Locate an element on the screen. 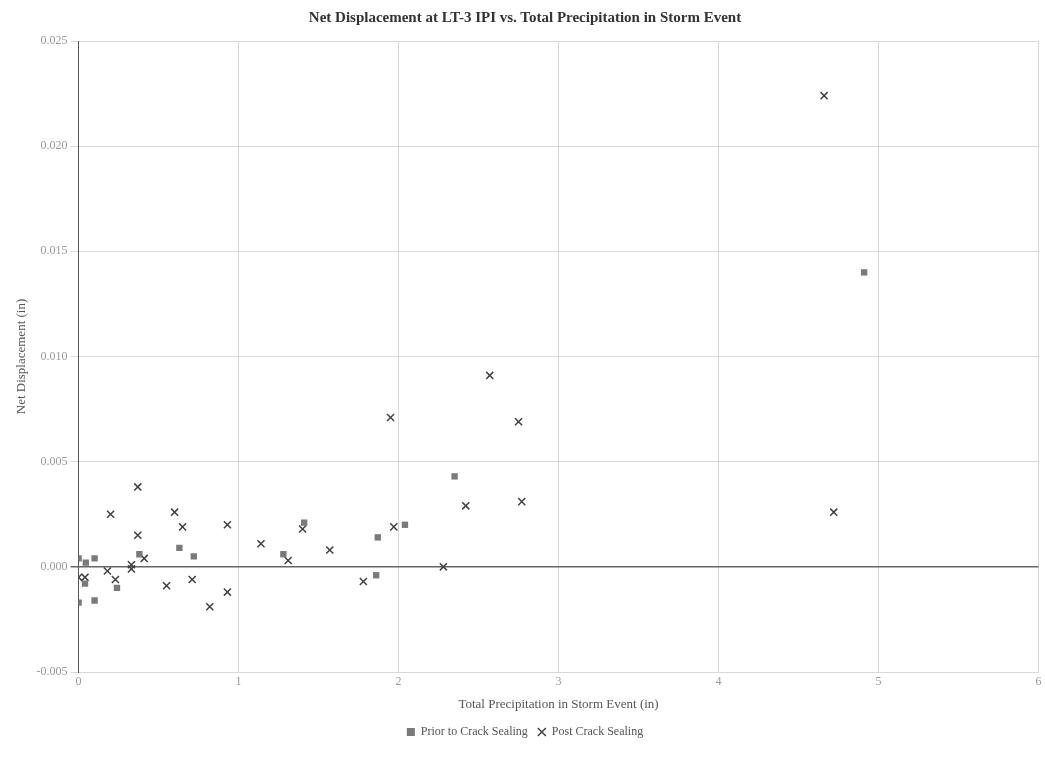 This screenshot has height=758, width=1045. legend-label: Post Crack Sealing is located at coordinates (597, 731).